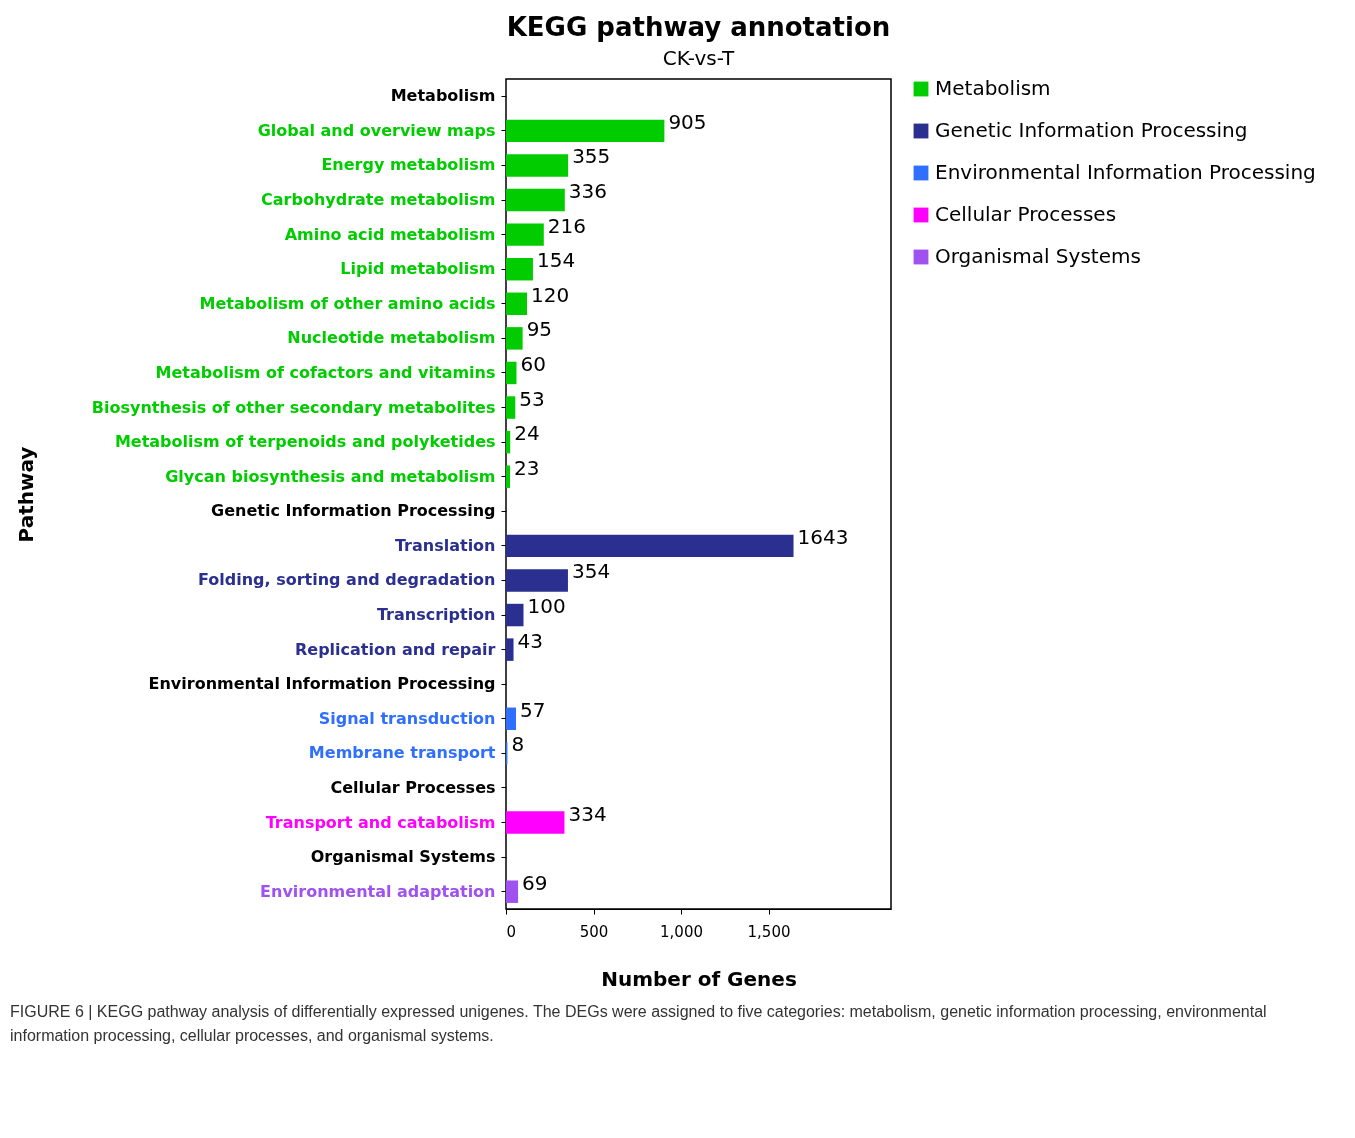 The height and width of the screenshot is (1138, 1355). What do you see at coordinates (550, 294) in the screenshot?
I see `data-label: 120` at bounding box center [550, 294].